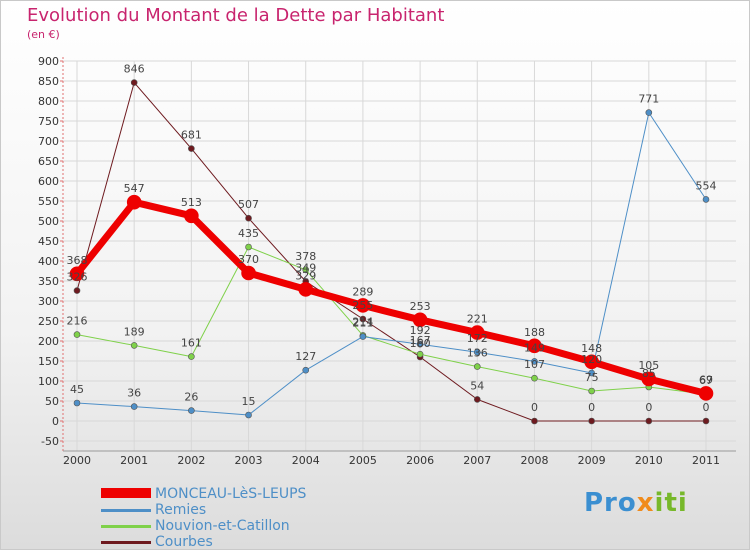 Image resolution: width=750 pixels, height=551 pixels. I want to click on y-tick-label: 800, so click(48, 101).